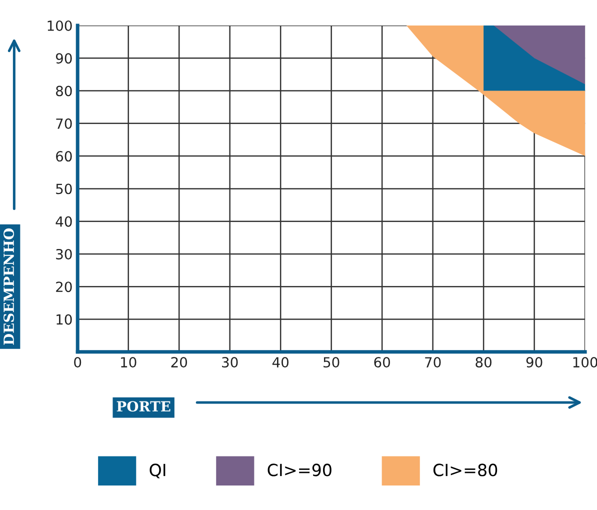 The height and width of the screenshot is (510, 597). What do you see at coordinates (64, 58) in the screenshot?
I see `y-tick-label: 90` at bounding box center [64, 58].